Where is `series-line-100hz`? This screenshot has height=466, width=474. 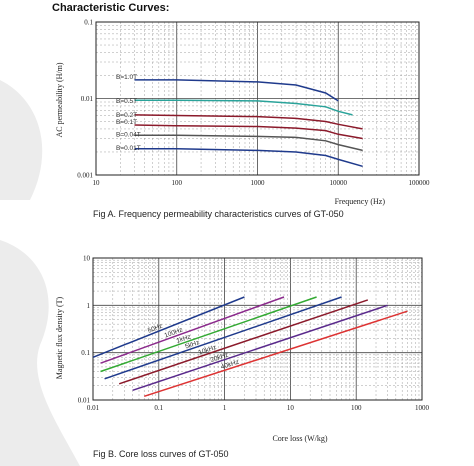 series-line-100hz is located at coordinates (192, 330).